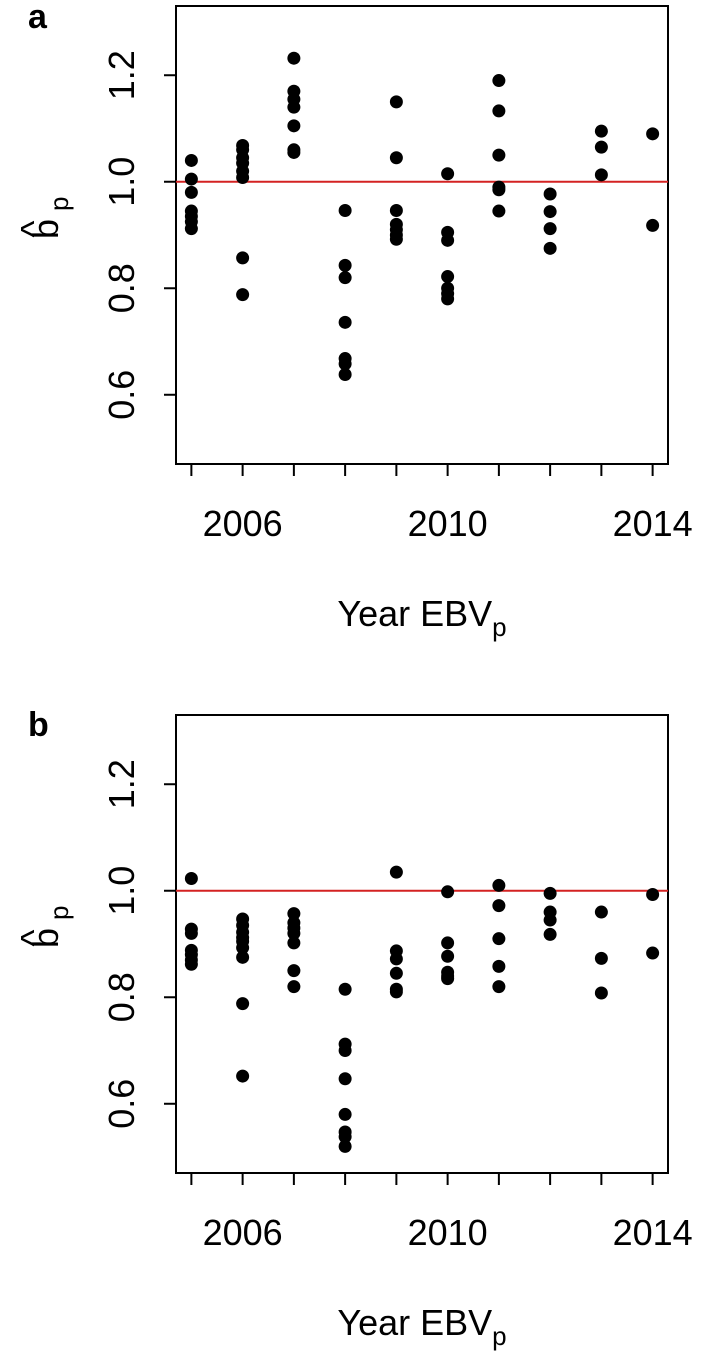  I want to click on y-tick-label: 0.6, so click(121, 395).